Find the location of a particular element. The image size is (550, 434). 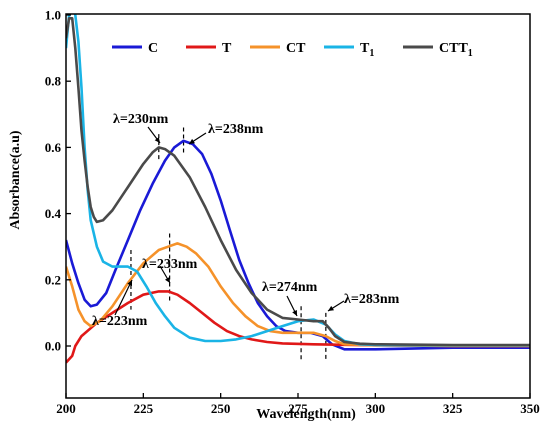

x-tick-label-3: 275 is located at coordinates (298, 408).